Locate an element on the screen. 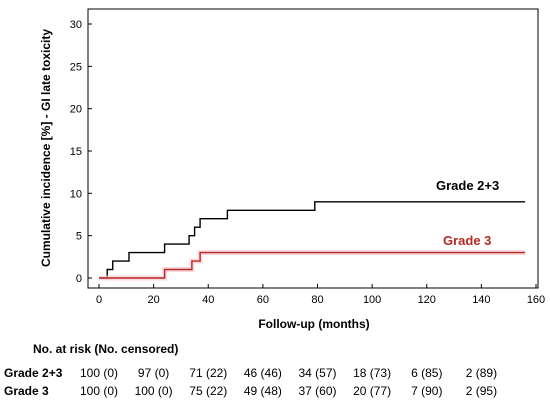 The image size is (550, 402). x-tick-label: 100 is located at coordinates (372, 300).